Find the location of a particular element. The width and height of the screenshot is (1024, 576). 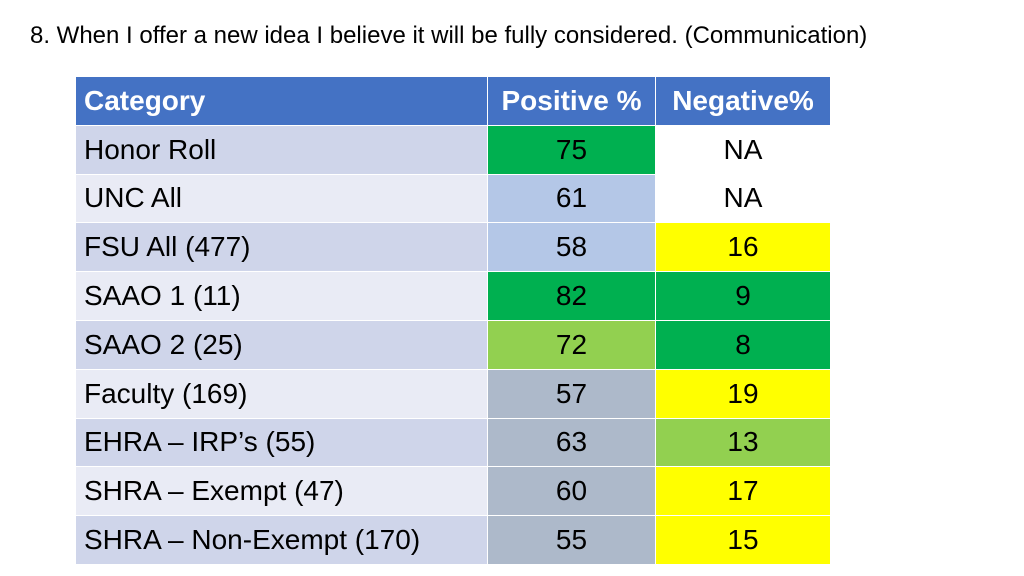

table-row: FSU All (477) 58 16 is located at coordinates (453, 248).